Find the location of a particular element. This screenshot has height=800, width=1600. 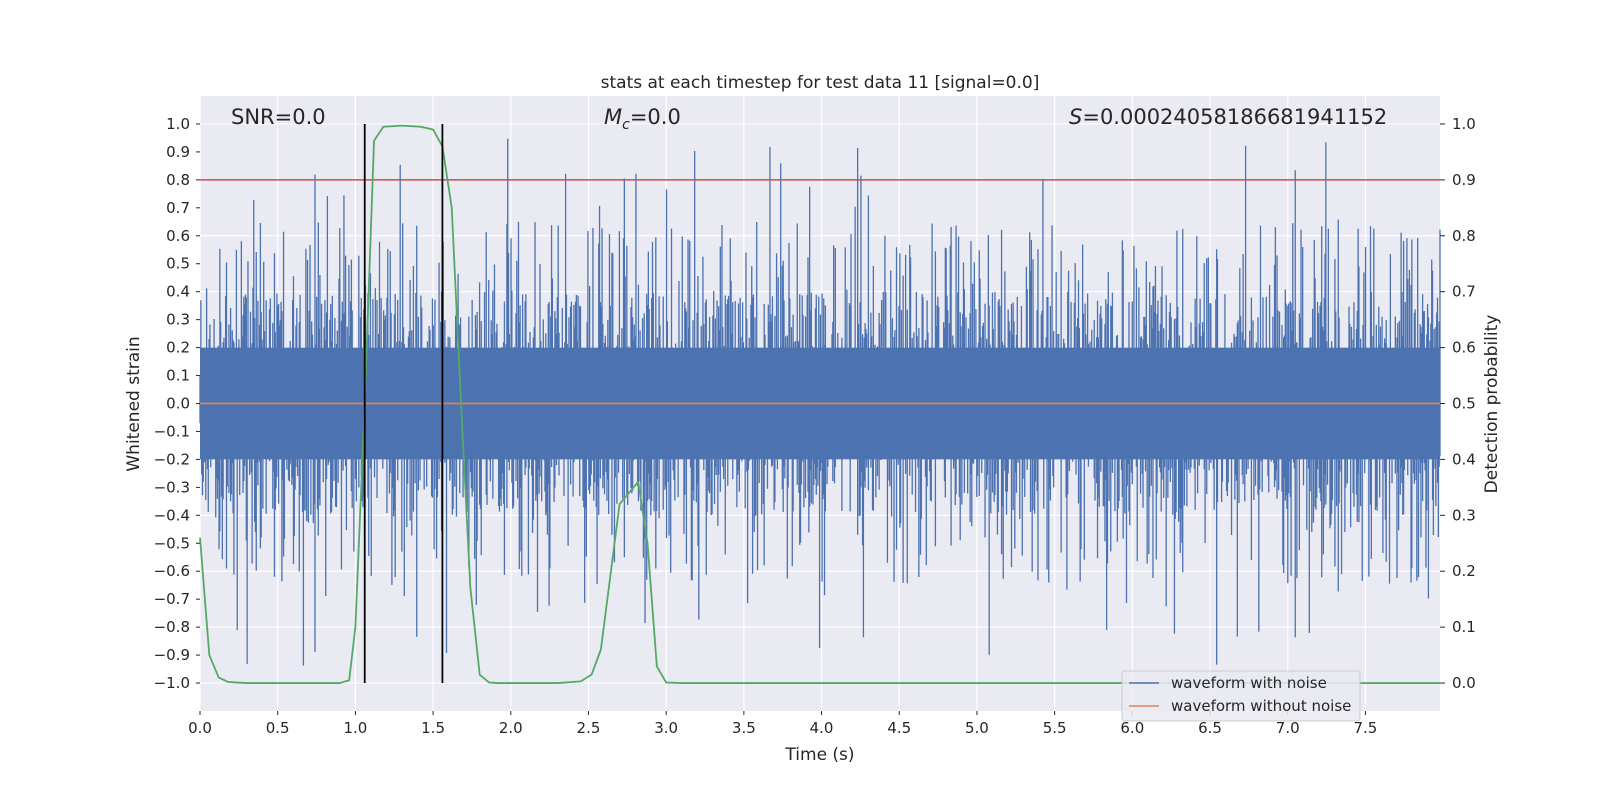

y-tick-label: −0.6 is located at coordinates (172, 571).